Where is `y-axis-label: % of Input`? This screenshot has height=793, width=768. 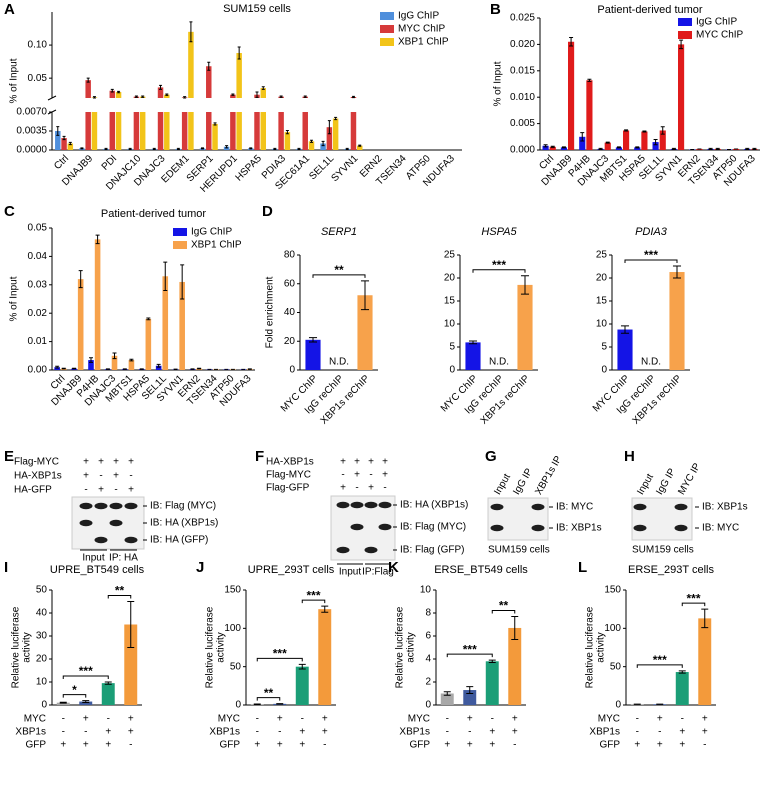
y-axis-label: % of Input is located at coordinates (14, 80).